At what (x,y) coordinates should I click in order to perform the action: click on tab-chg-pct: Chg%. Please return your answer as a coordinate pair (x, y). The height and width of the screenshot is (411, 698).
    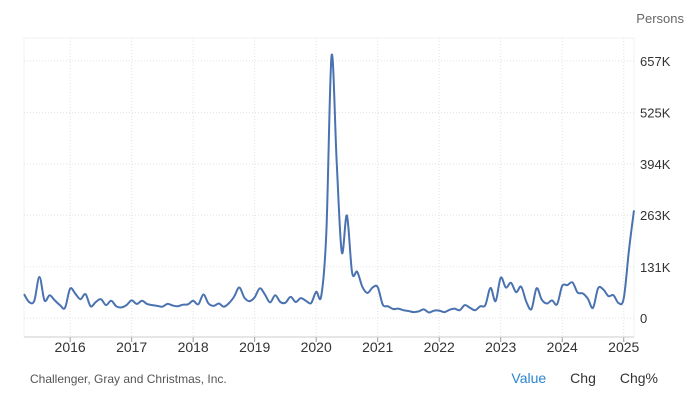
    Looking at the image, I should click on (638, 378).